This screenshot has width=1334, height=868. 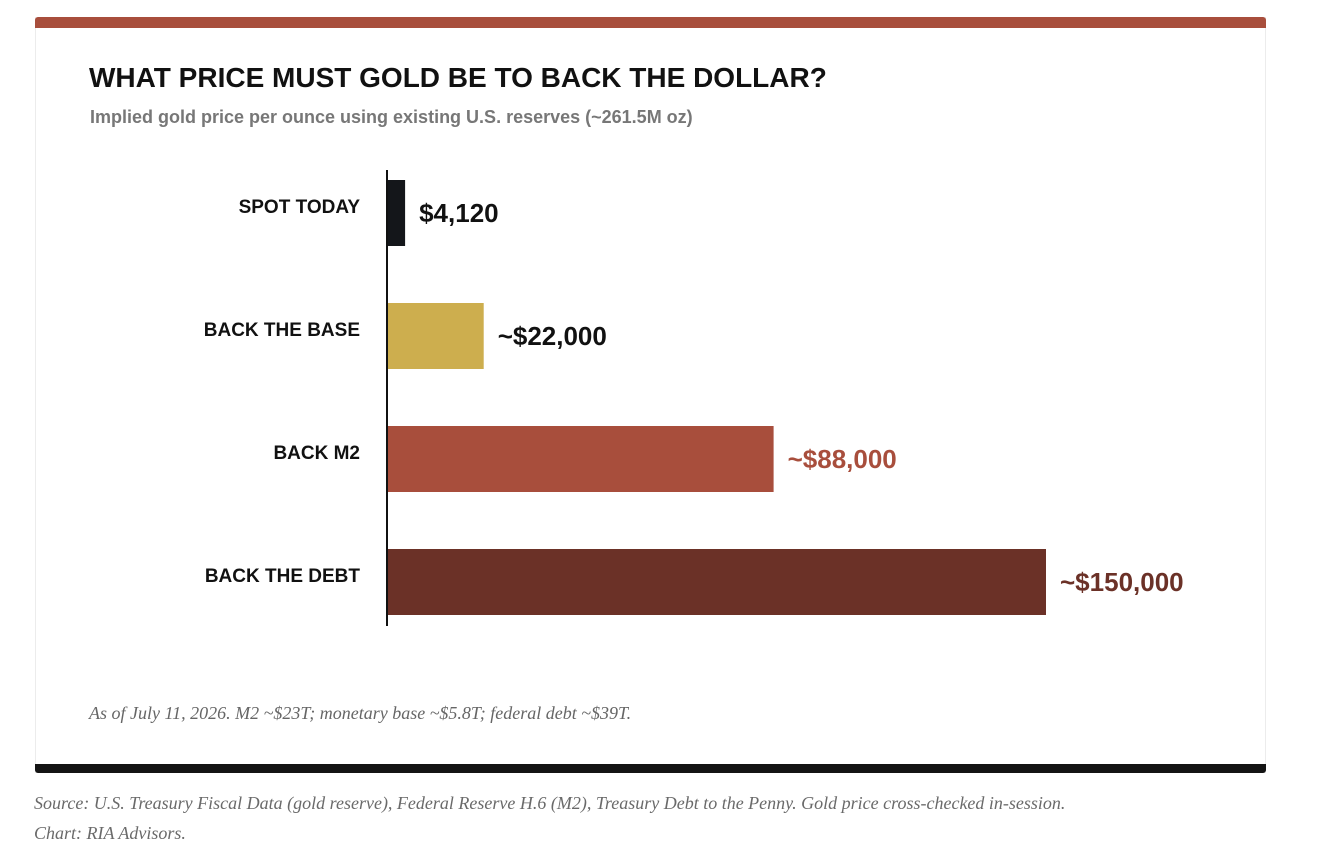 I want to click on value-label: ~$150,000, so click(x=1122, y=582).